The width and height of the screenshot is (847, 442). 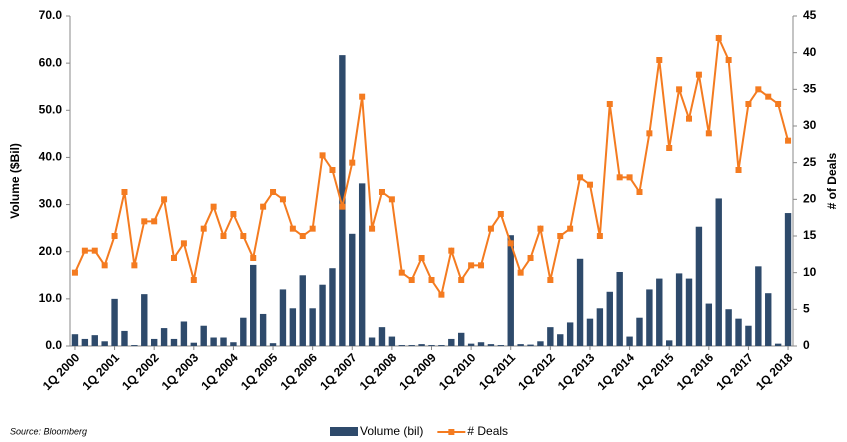 What do you see at coordinates (536, 371) in the screenshot?
I see `x-tick-label: 1Q 2012` at bounding box center [536, 371].